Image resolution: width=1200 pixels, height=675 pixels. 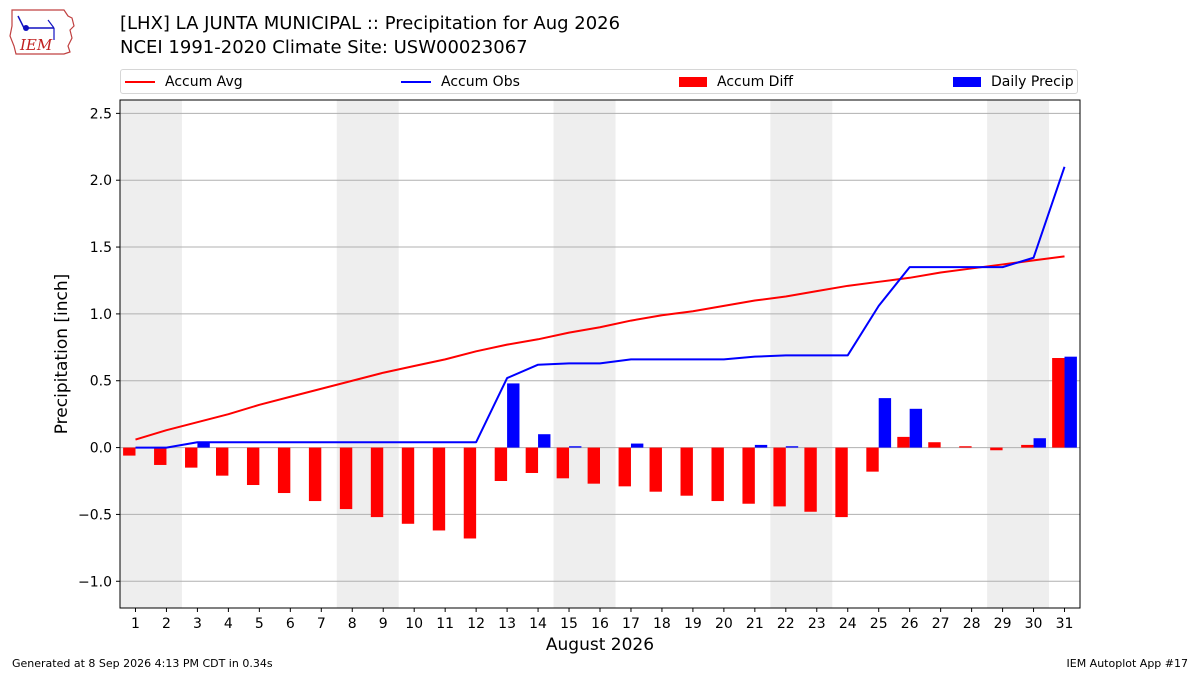 What do you see at coordinates (95, 582) in the screenshot?
I see `y-tick-label: −1.0` at bounding box center [95, 582].